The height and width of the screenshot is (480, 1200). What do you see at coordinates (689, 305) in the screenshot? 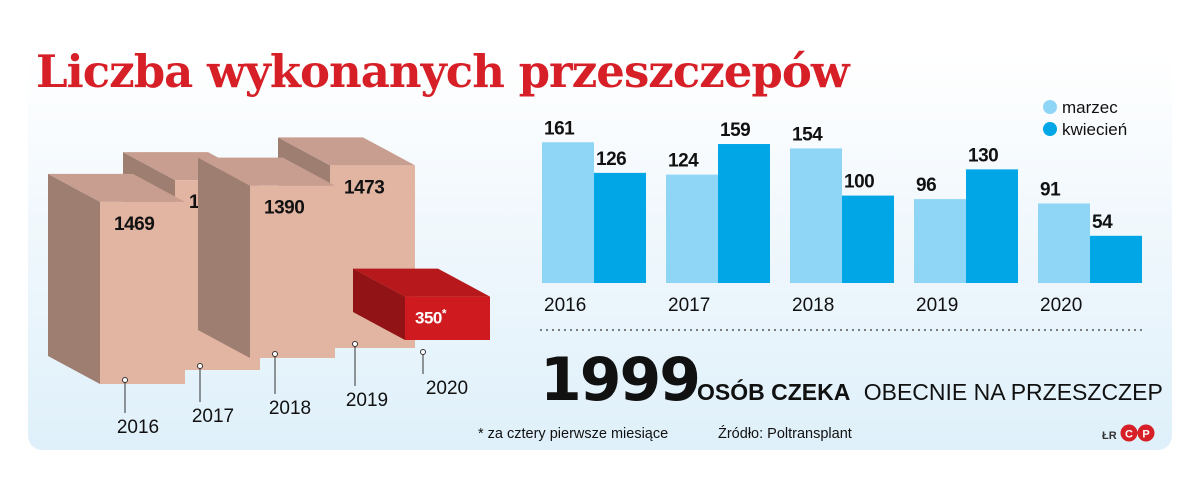
I see `month-year-label: 2017` at bounding box center [689, 305].